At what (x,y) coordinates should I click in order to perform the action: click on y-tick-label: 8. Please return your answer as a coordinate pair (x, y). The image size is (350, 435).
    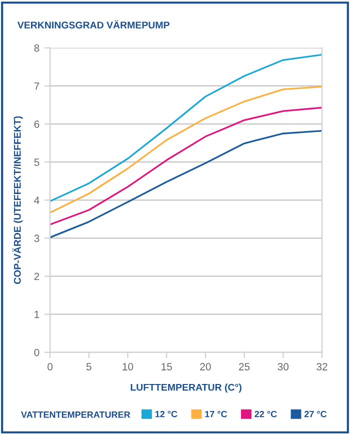
    Looking at the image, I should click on (37, 48).